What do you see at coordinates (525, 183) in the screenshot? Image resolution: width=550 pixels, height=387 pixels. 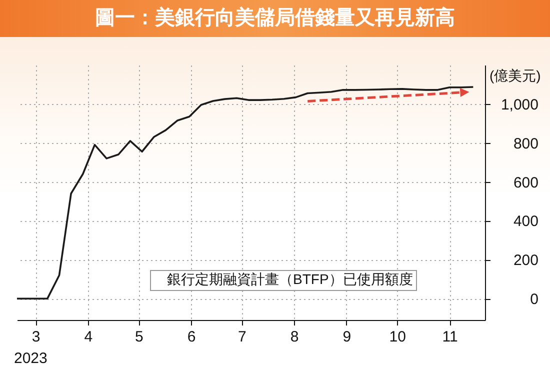 I see `y-tick-label: 600` at bounding box center [525, 183].